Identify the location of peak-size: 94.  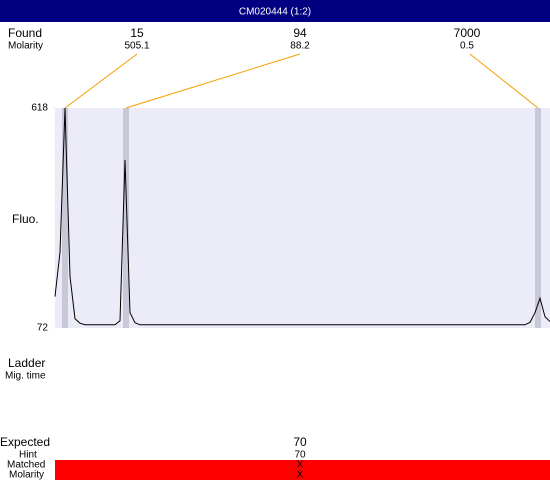
(300, 33).